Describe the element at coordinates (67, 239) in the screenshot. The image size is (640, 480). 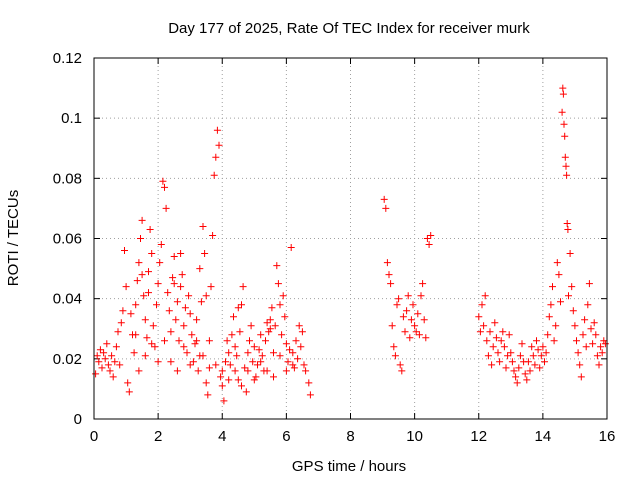
I see `y-tick-labels: 0 0.02 0.04 0.06 0.08 0.1 0.12` at that location.